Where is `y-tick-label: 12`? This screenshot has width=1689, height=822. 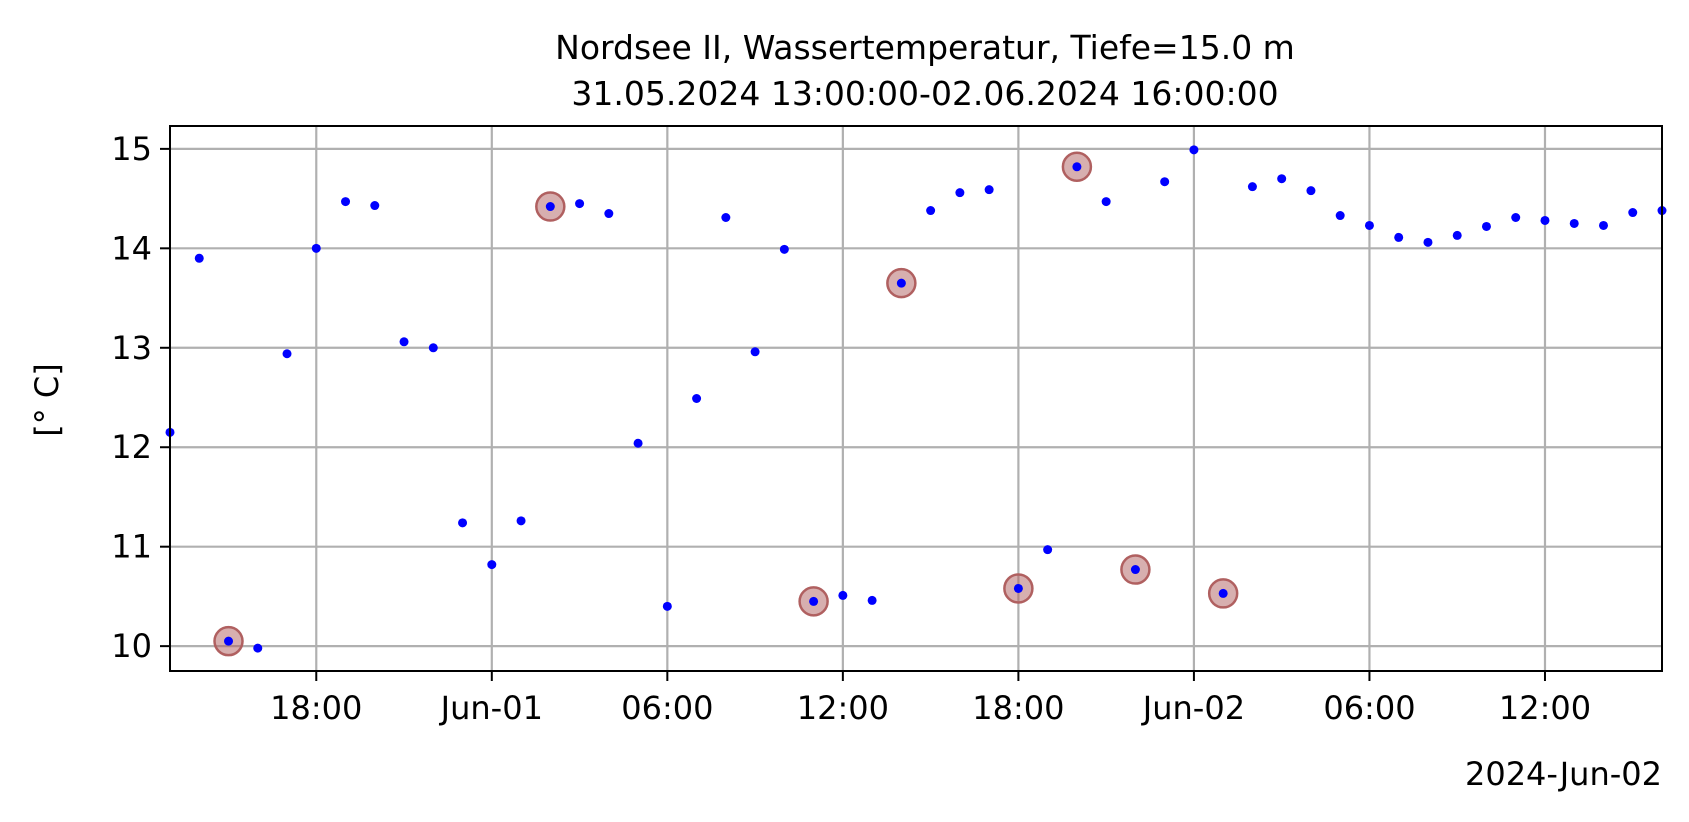
y-tick-label: 12 is located at coordinates (131, 447).